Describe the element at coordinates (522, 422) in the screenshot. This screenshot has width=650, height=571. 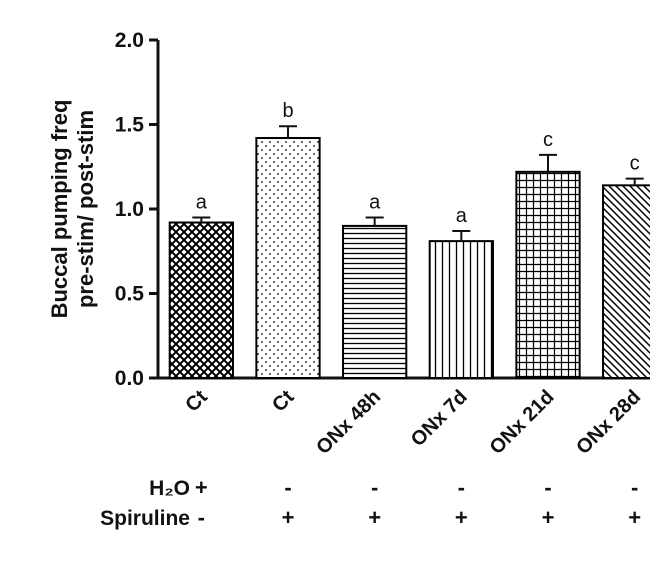
I see `category-label: ONx 21d` at that location.